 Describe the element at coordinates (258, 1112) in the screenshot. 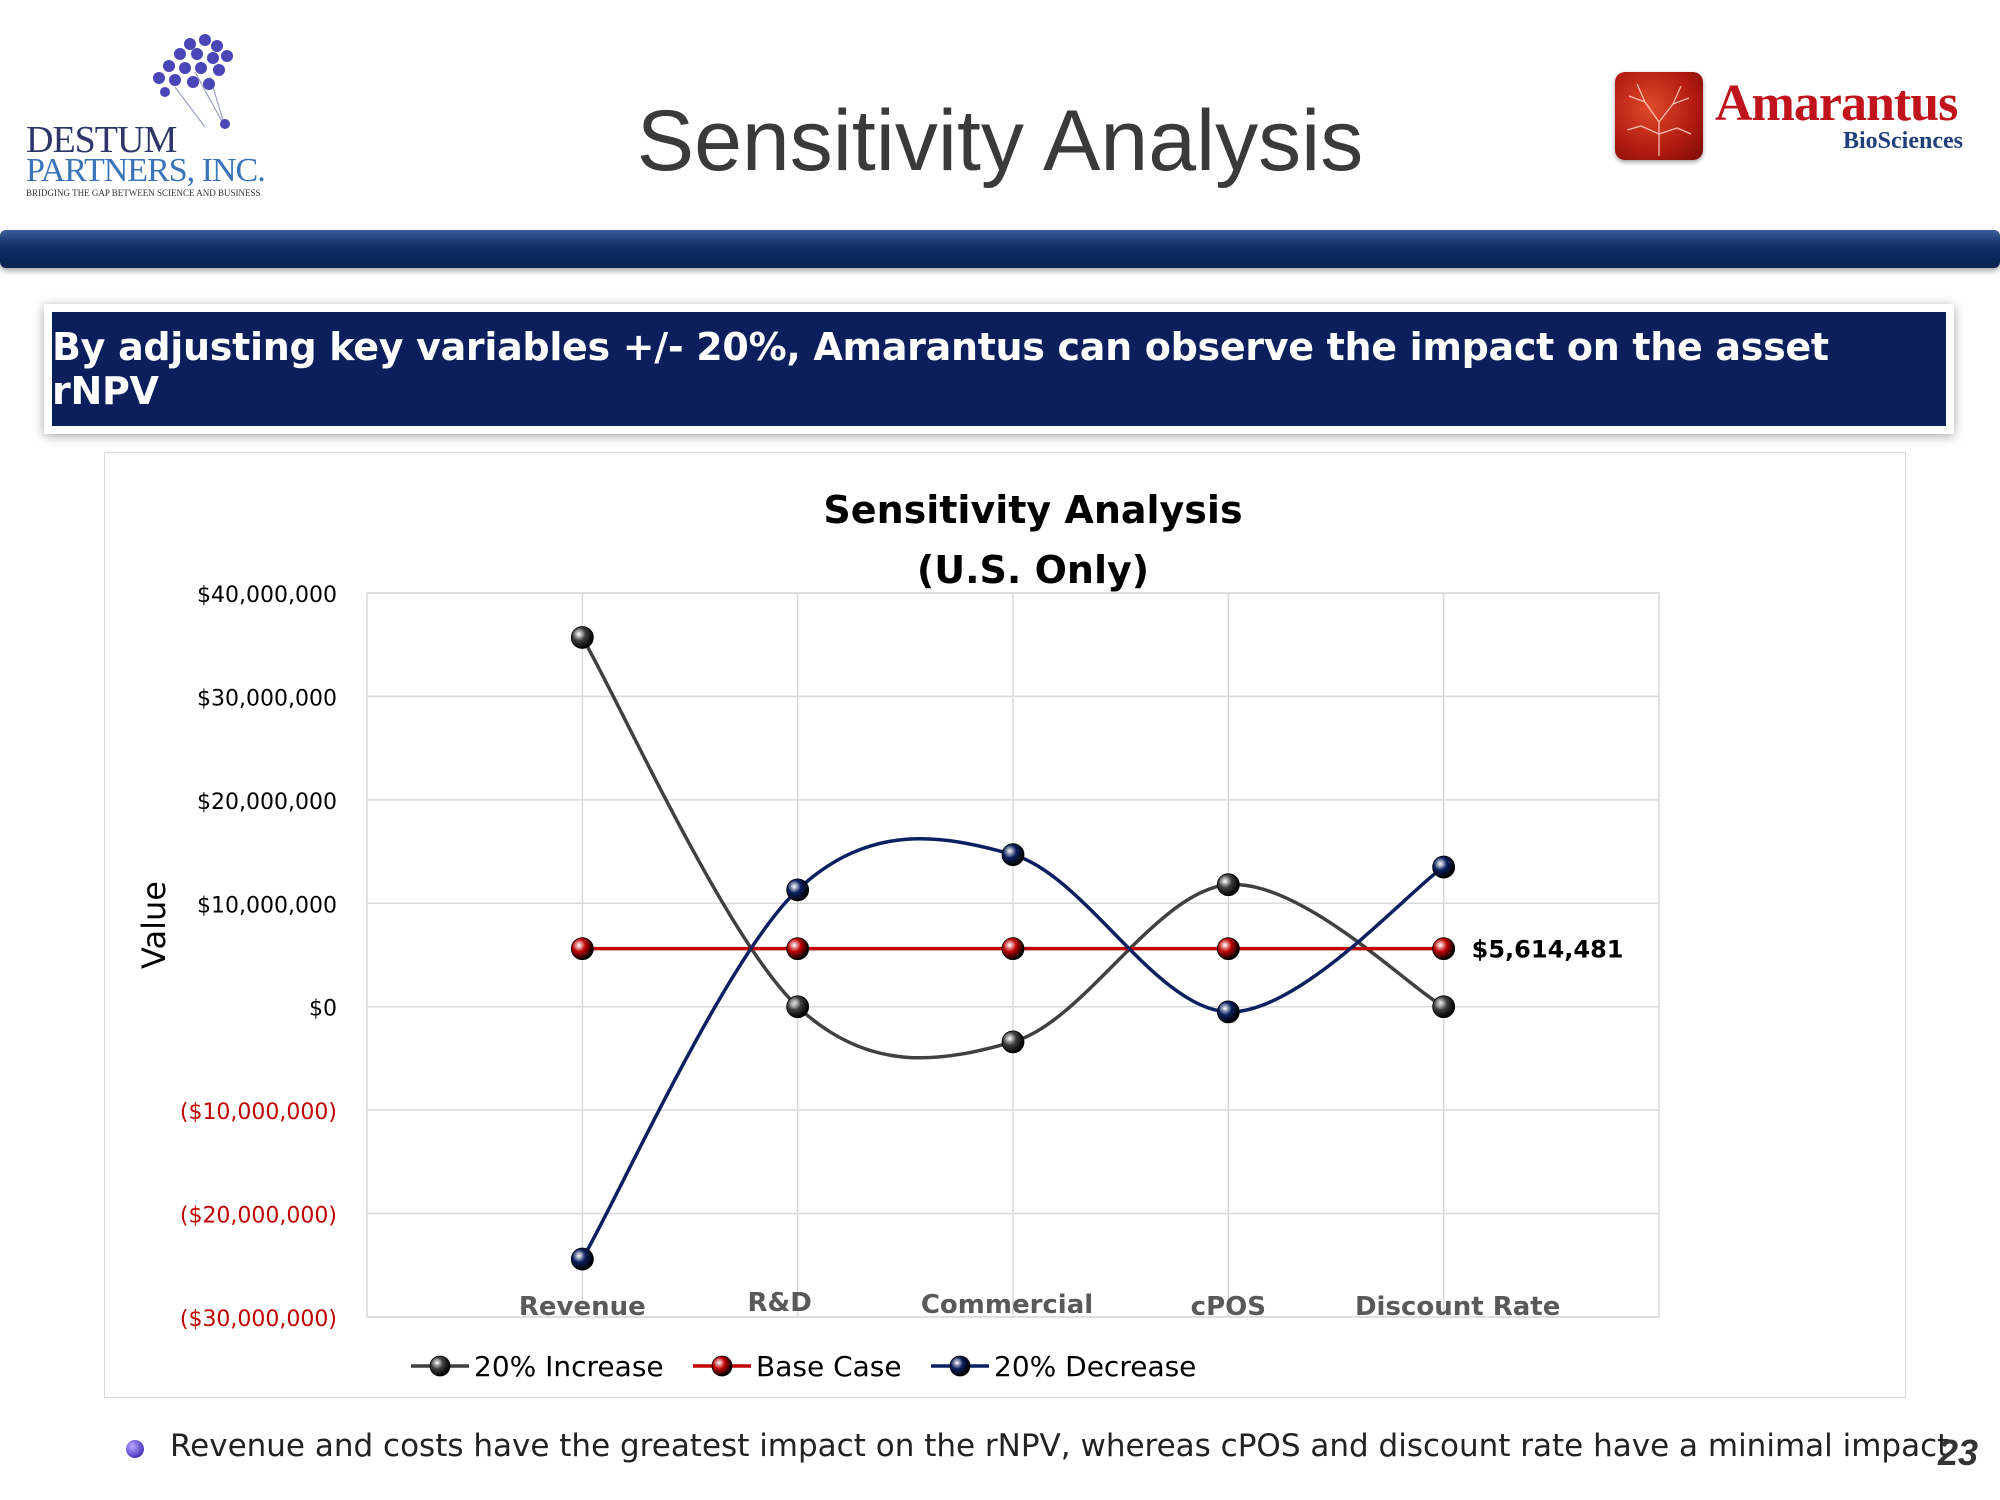

I see `y-tick-label: ($10,000,000)` at that location.